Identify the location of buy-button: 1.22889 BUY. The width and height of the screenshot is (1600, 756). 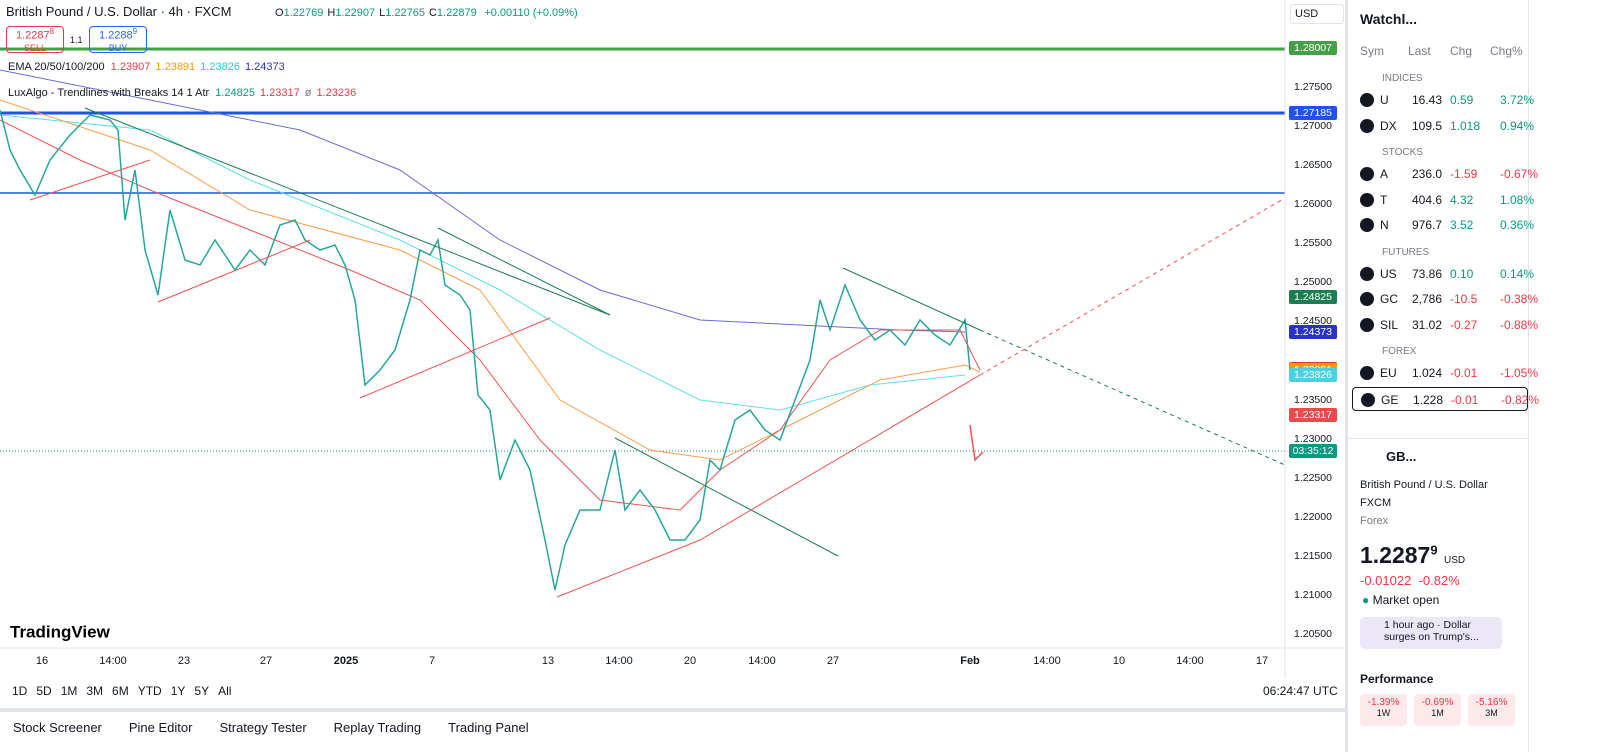
(118, 39).